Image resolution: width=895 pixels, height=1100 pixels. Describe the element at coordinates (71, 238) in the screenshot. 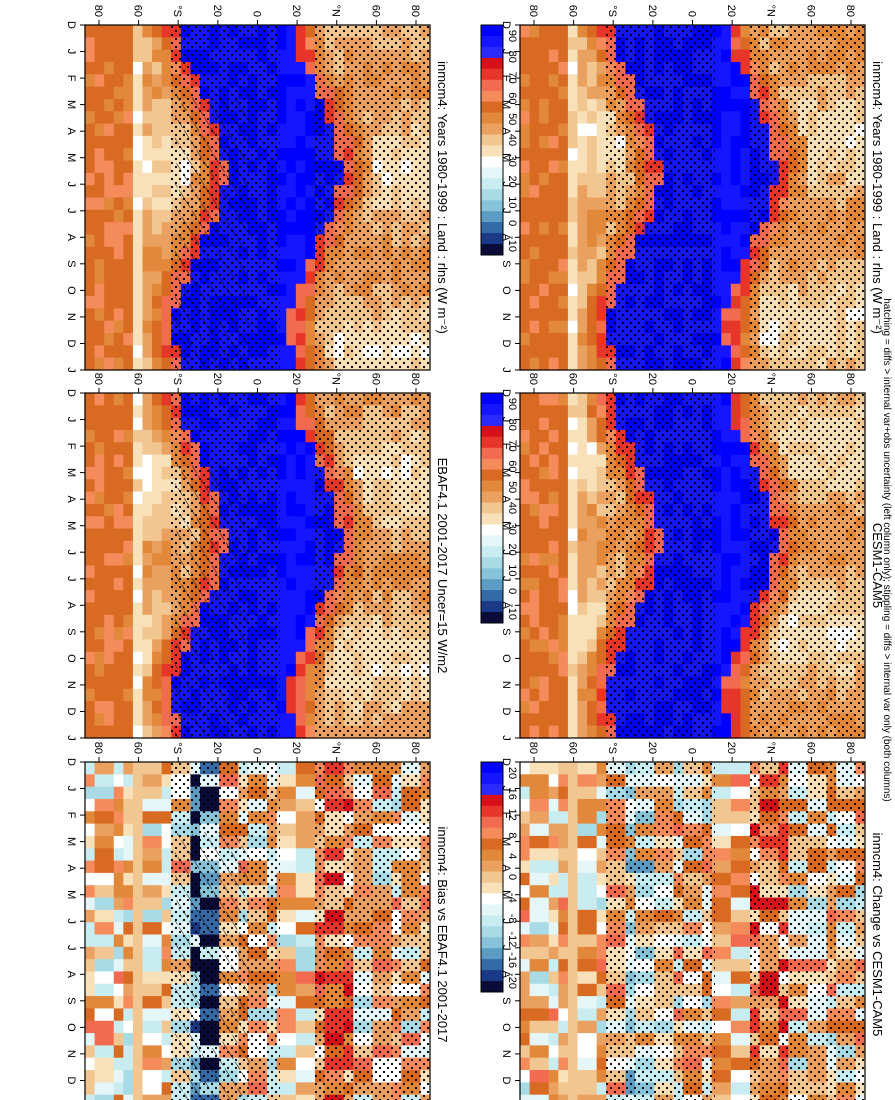

I see `month-label: A` at that location.